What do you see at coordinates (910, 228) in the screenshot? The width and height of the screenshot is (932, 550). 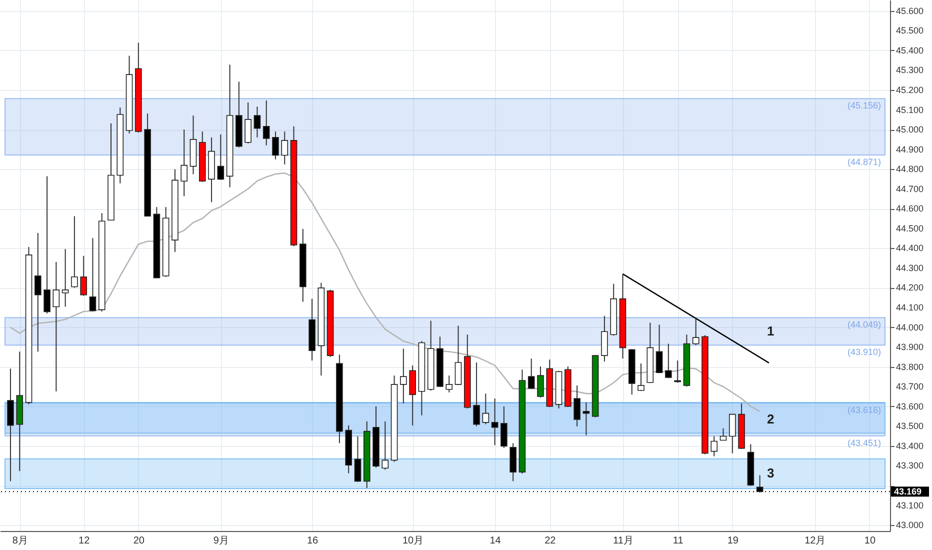 I see `y-tick-label: 44.500` at bounding box center [910, 228].